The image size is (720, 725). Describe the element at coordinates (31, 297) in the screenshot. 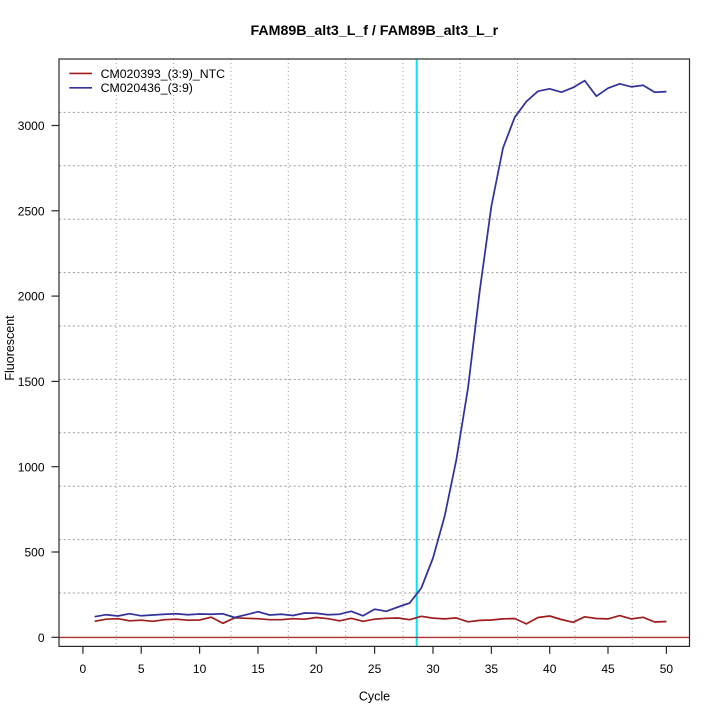

I see `svg-text: 2000` at that location.